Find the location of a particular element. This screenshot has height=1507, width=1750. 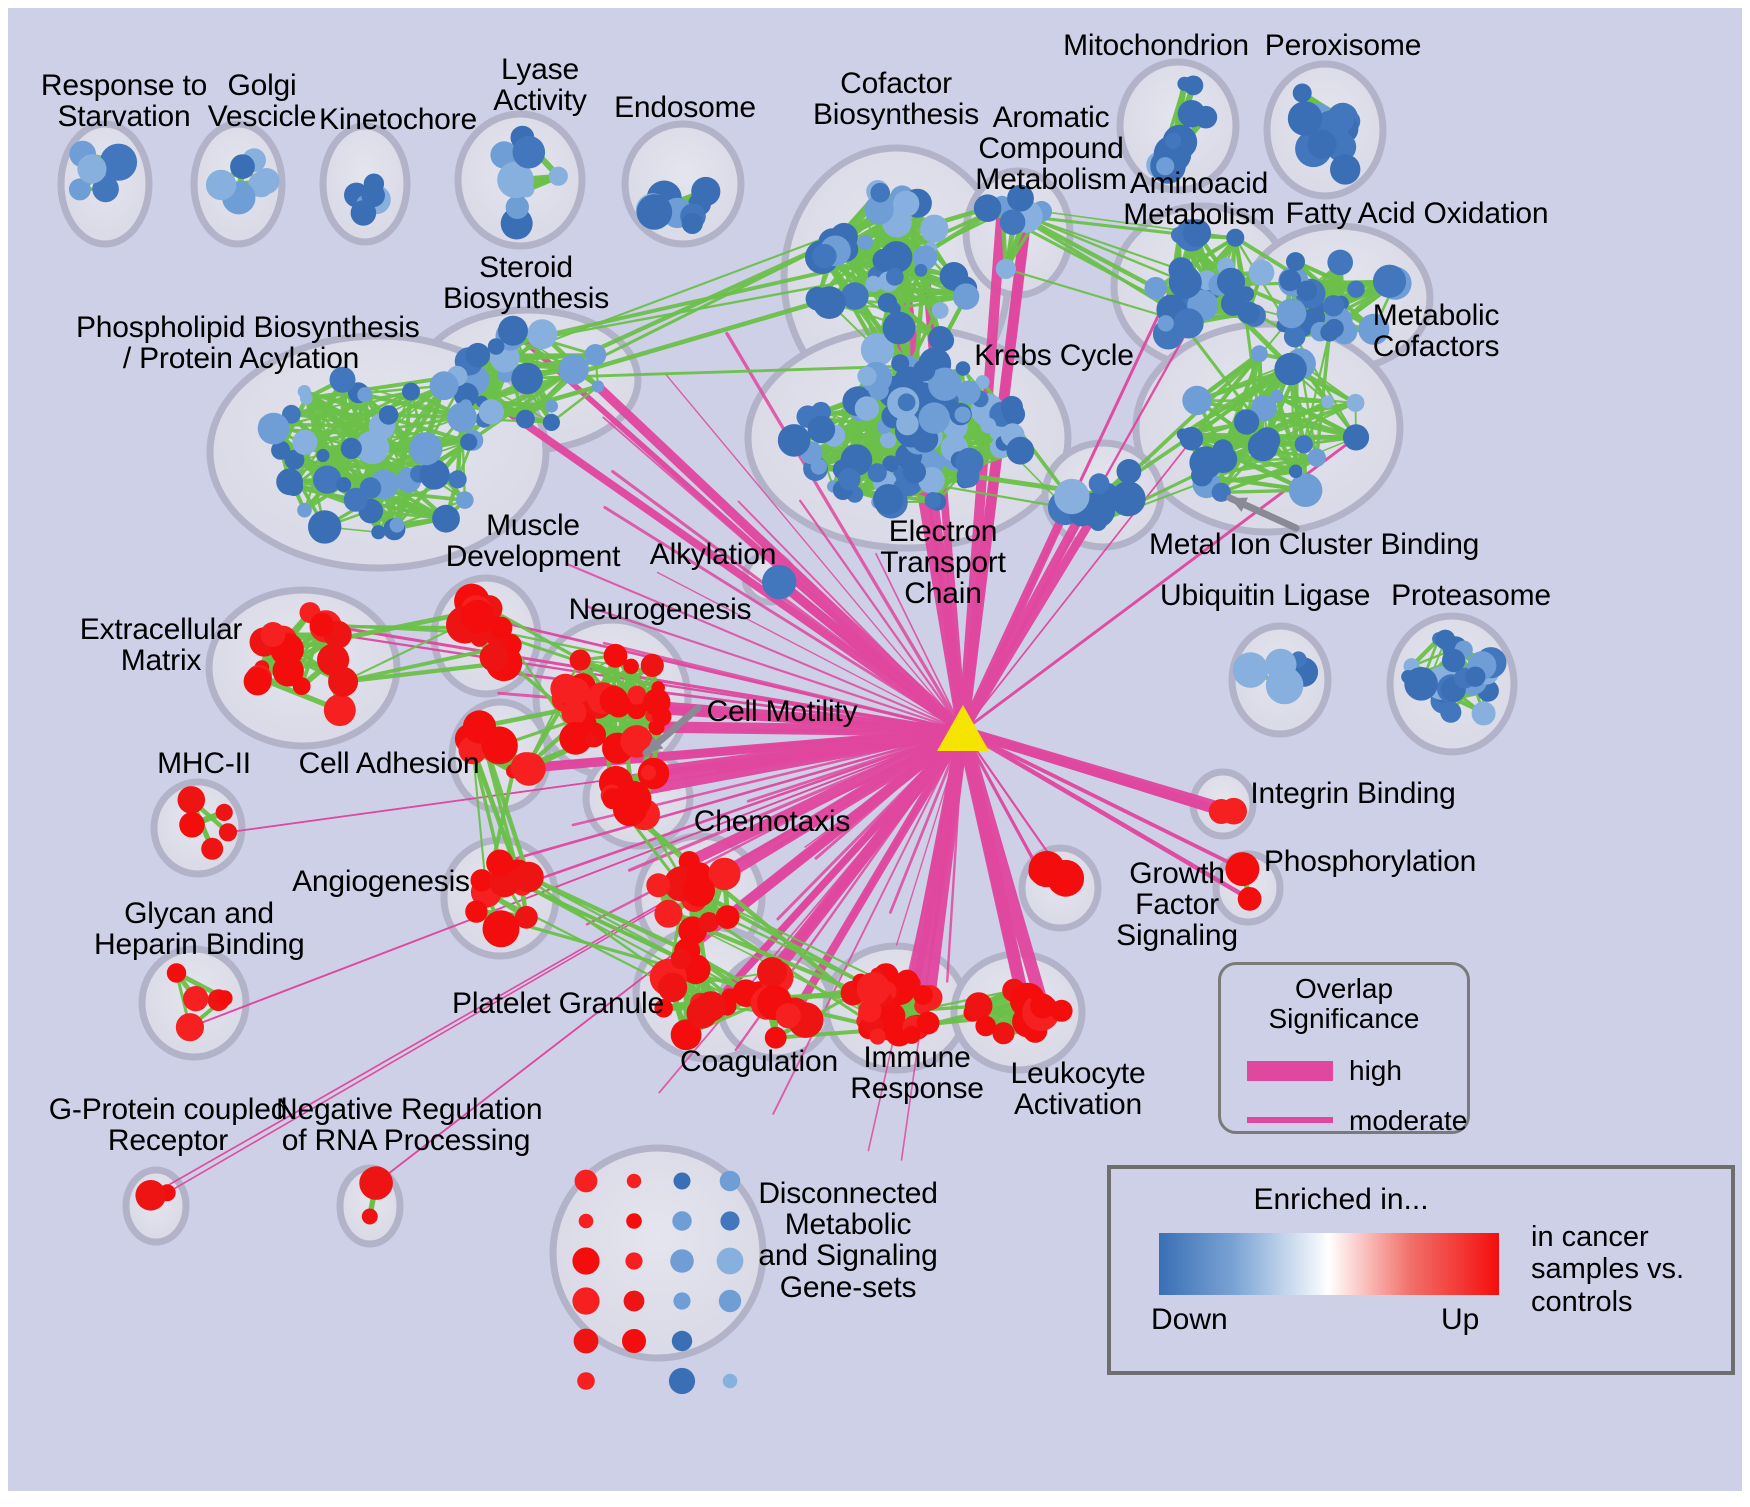

cluster-label-metabolic-cofactors: Metabolic Cofactors is located at coordinates (1436, 331).